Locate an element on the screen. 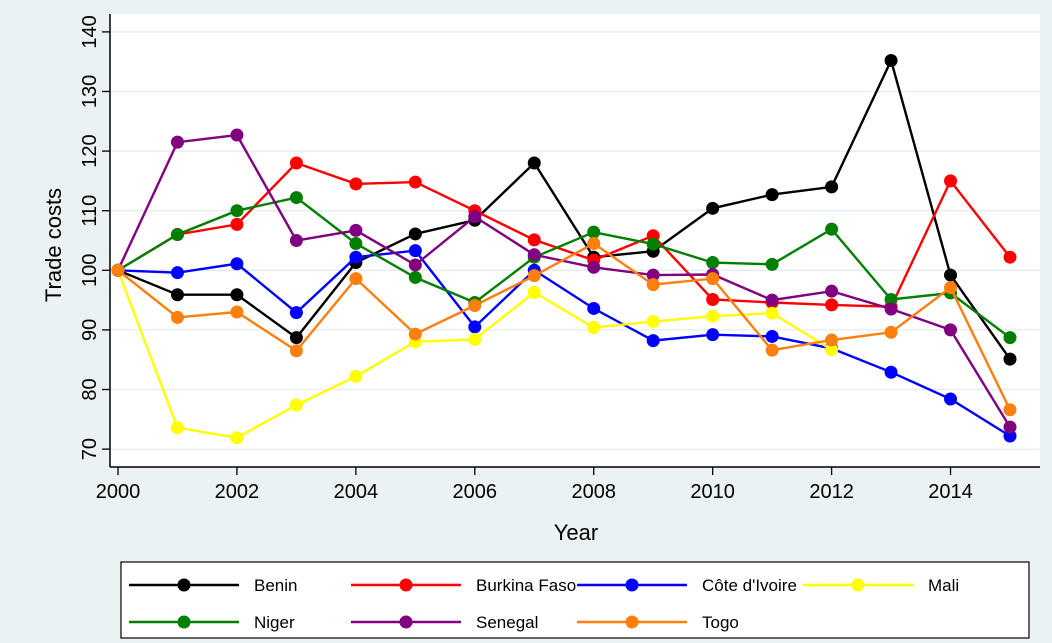  x-tick-label: 2012 is located at coordinates (831, 492).